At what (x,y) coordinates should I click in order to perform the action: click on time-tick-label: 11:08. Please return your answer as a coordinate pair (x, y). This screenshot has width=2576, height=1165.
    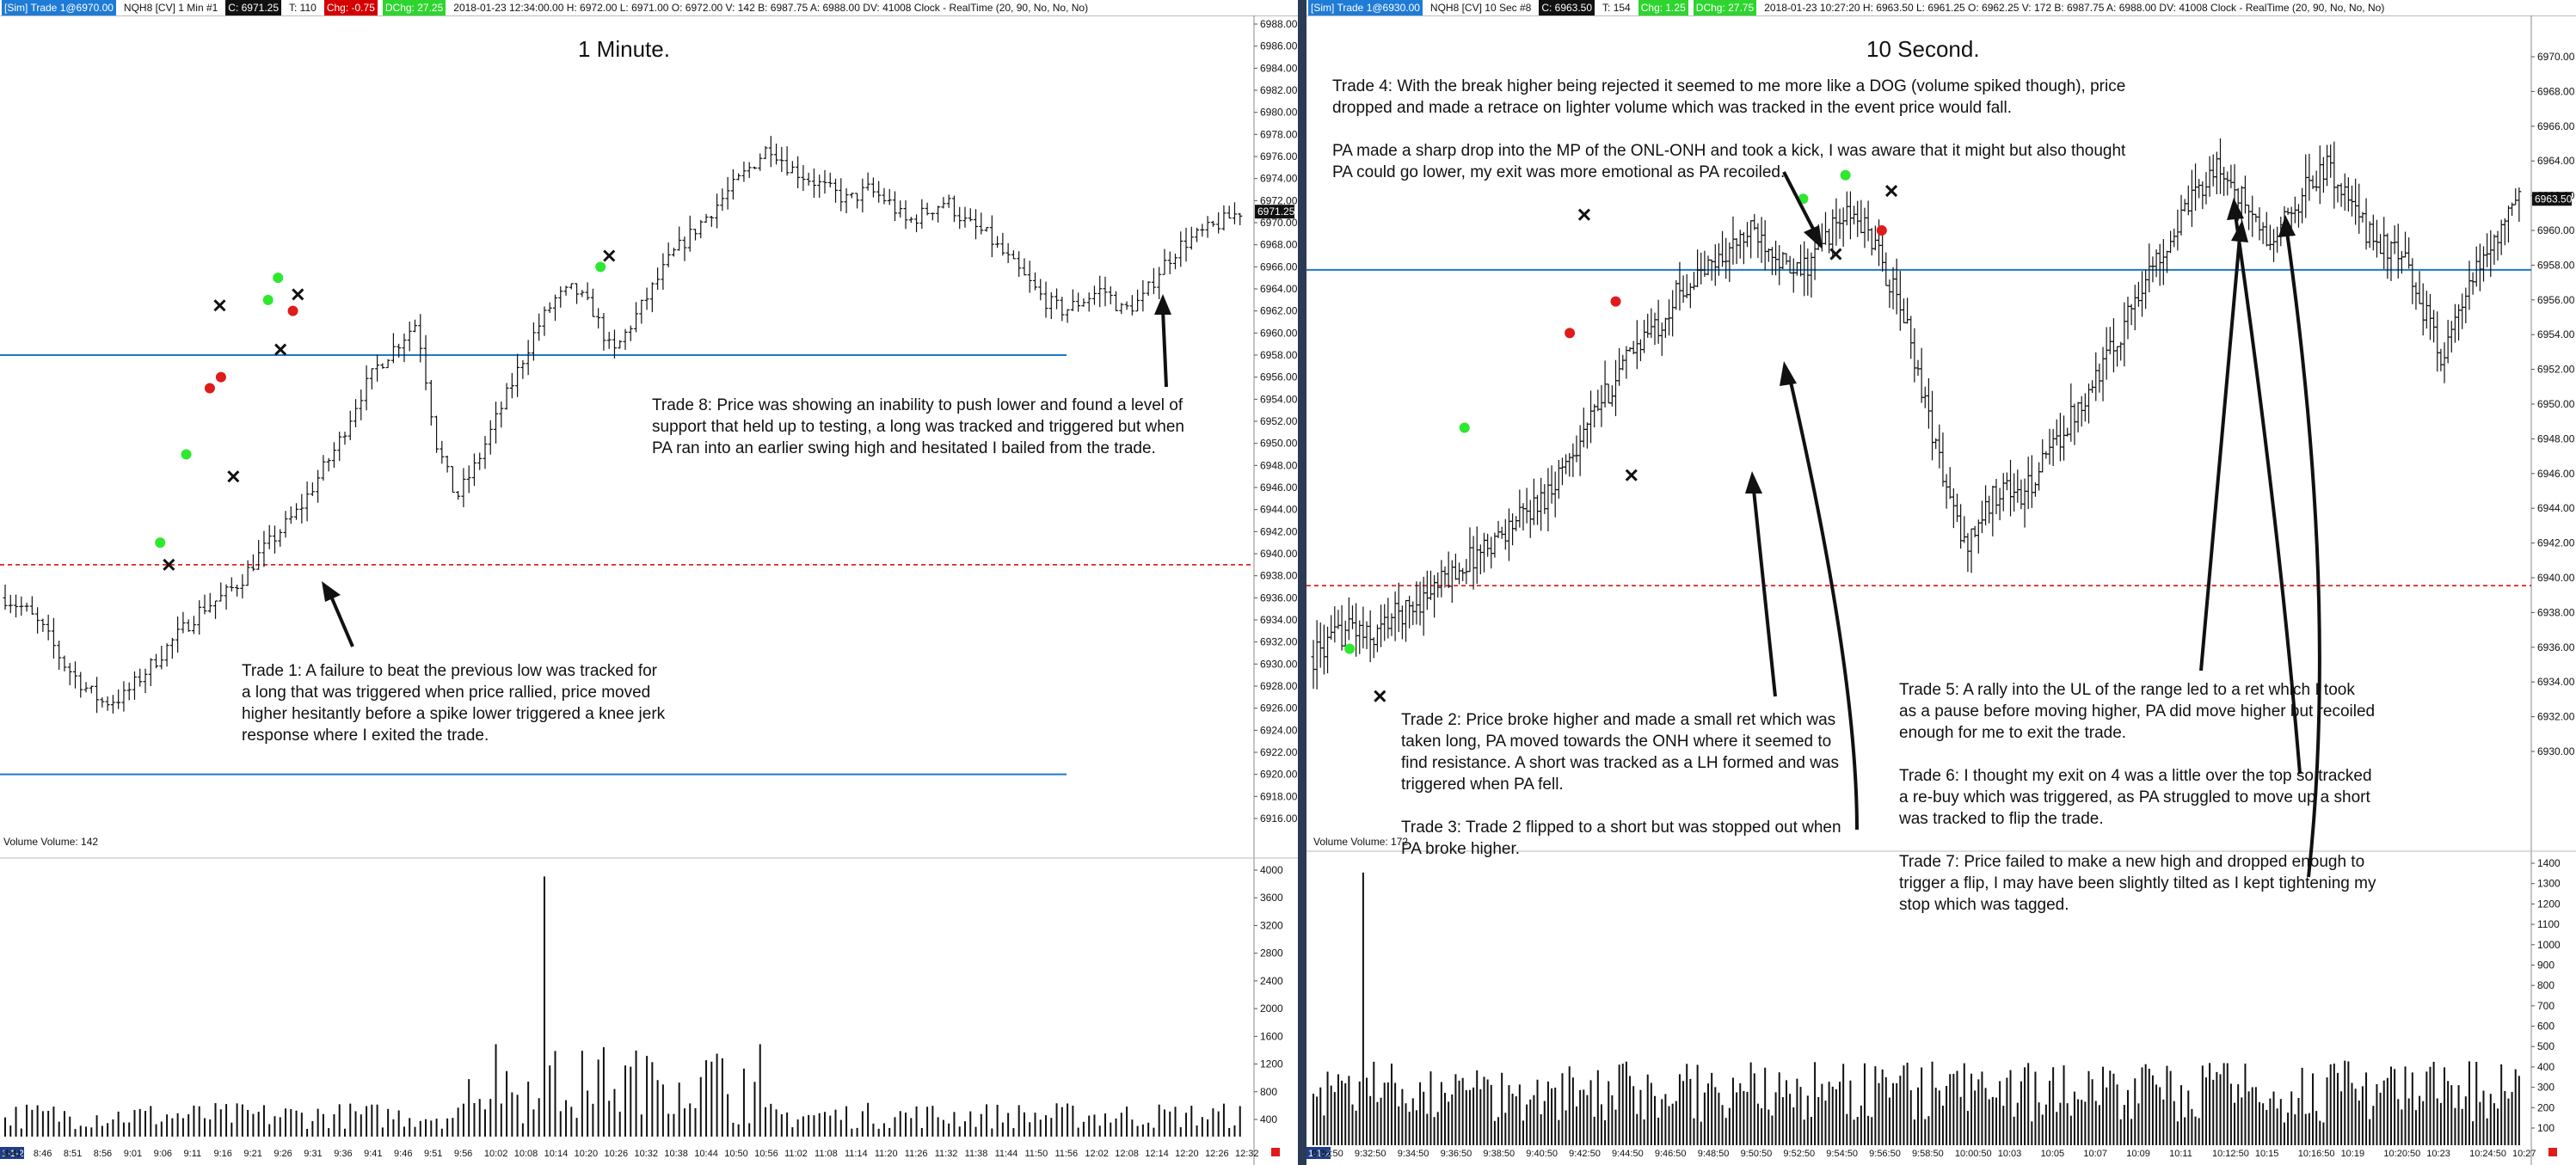
    Looking at the image, I should click on (826, 1154).